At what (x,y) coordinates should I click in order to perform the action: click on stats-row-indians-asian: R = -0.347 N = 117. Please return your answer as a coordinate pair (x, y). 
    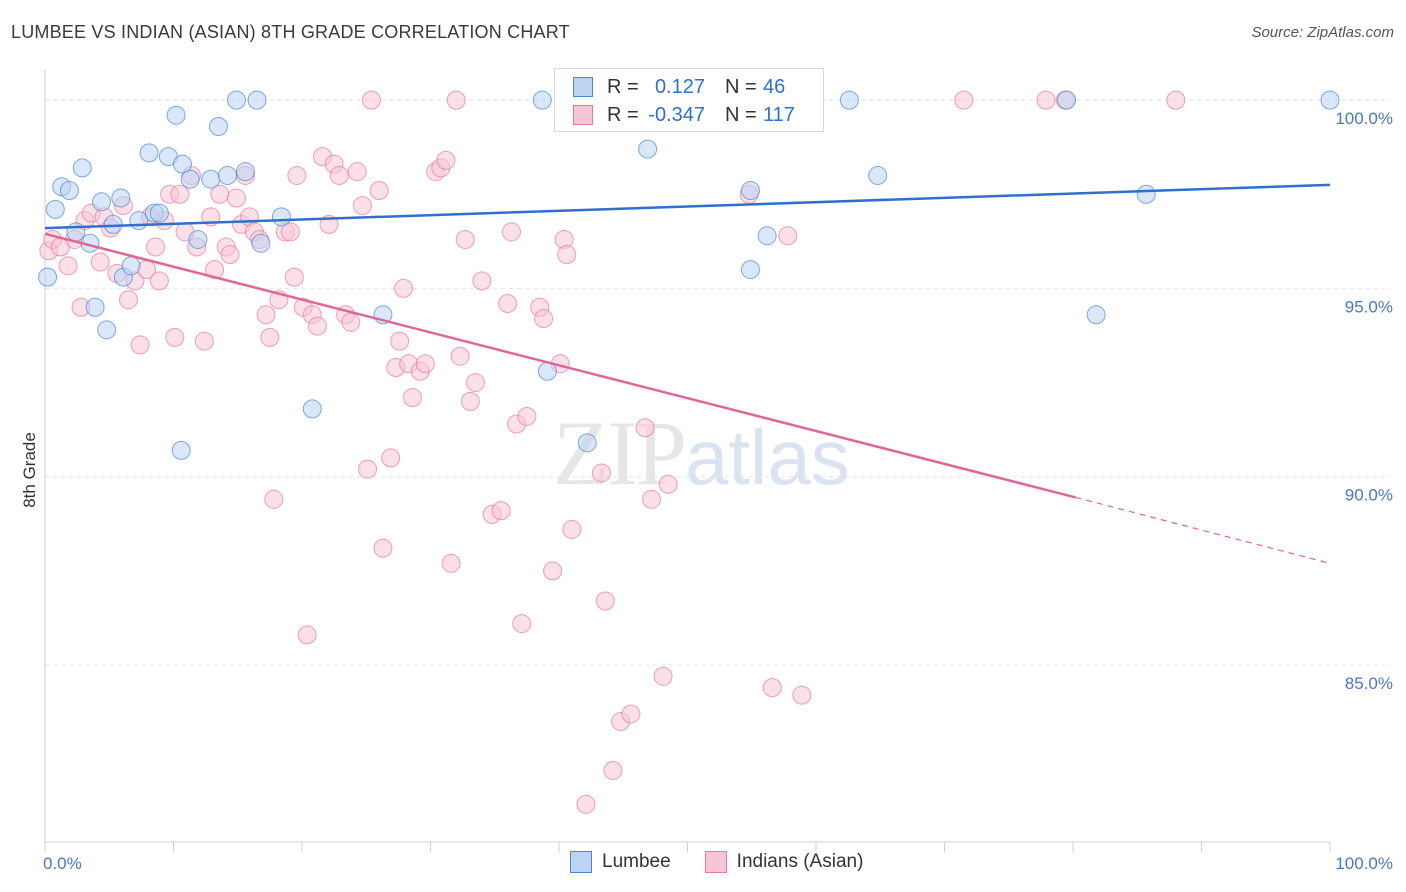
    Looking at the image, I should click on (684, 115).